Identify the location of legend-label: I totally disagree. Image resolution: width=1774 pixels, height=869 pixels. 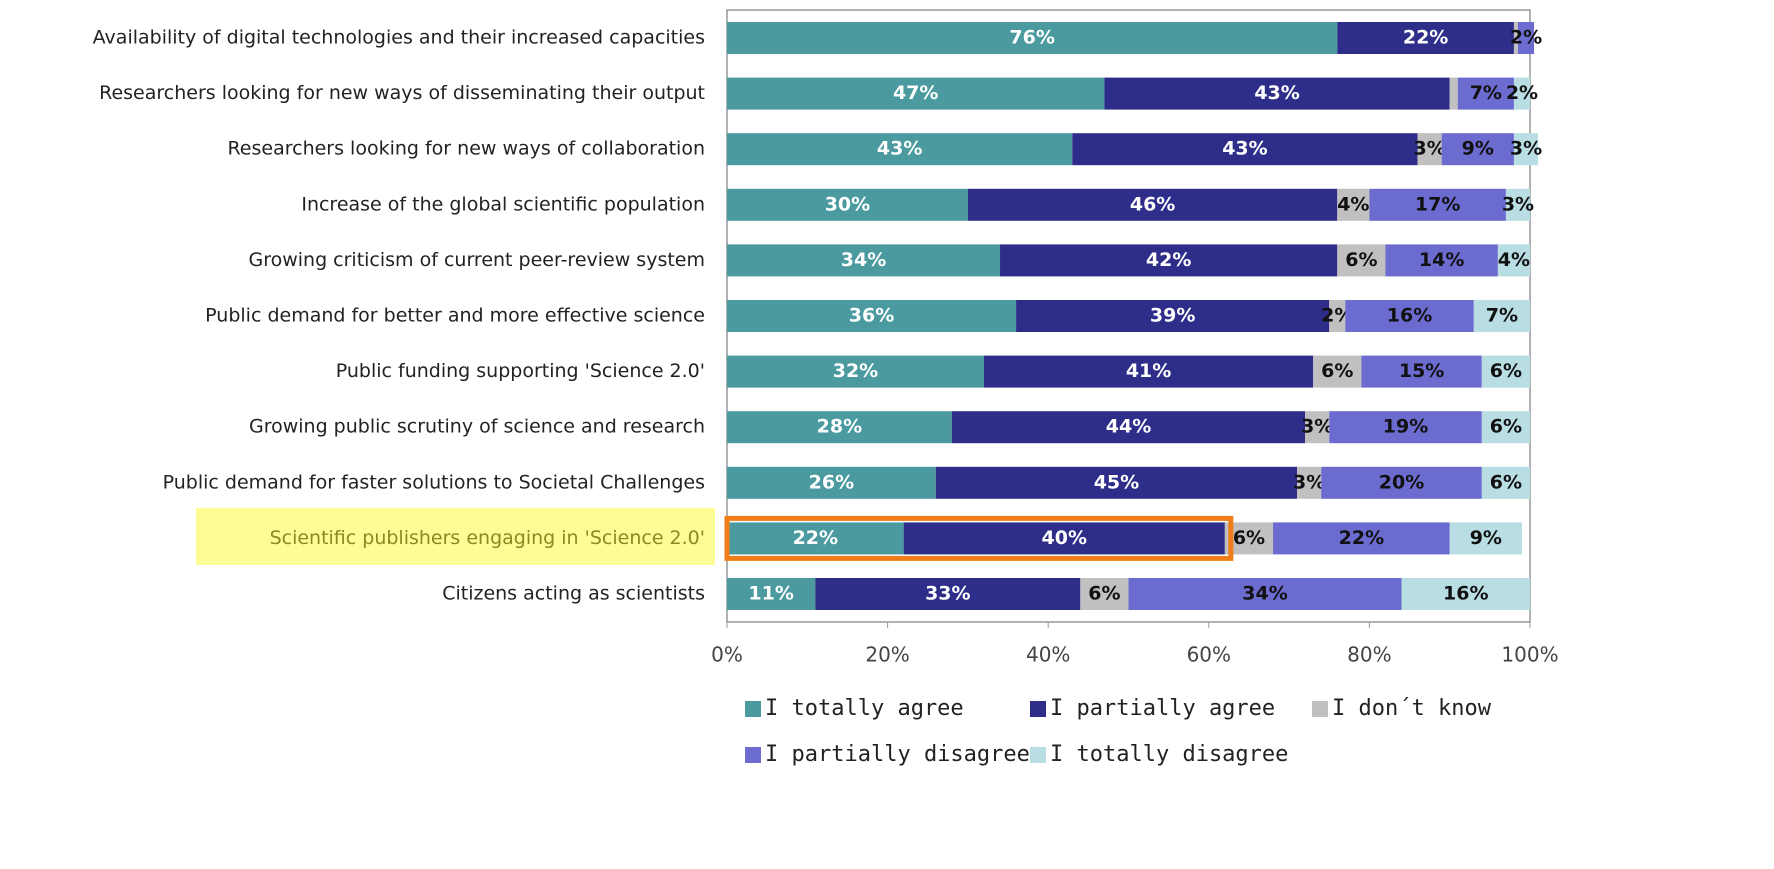
(1169, 754).